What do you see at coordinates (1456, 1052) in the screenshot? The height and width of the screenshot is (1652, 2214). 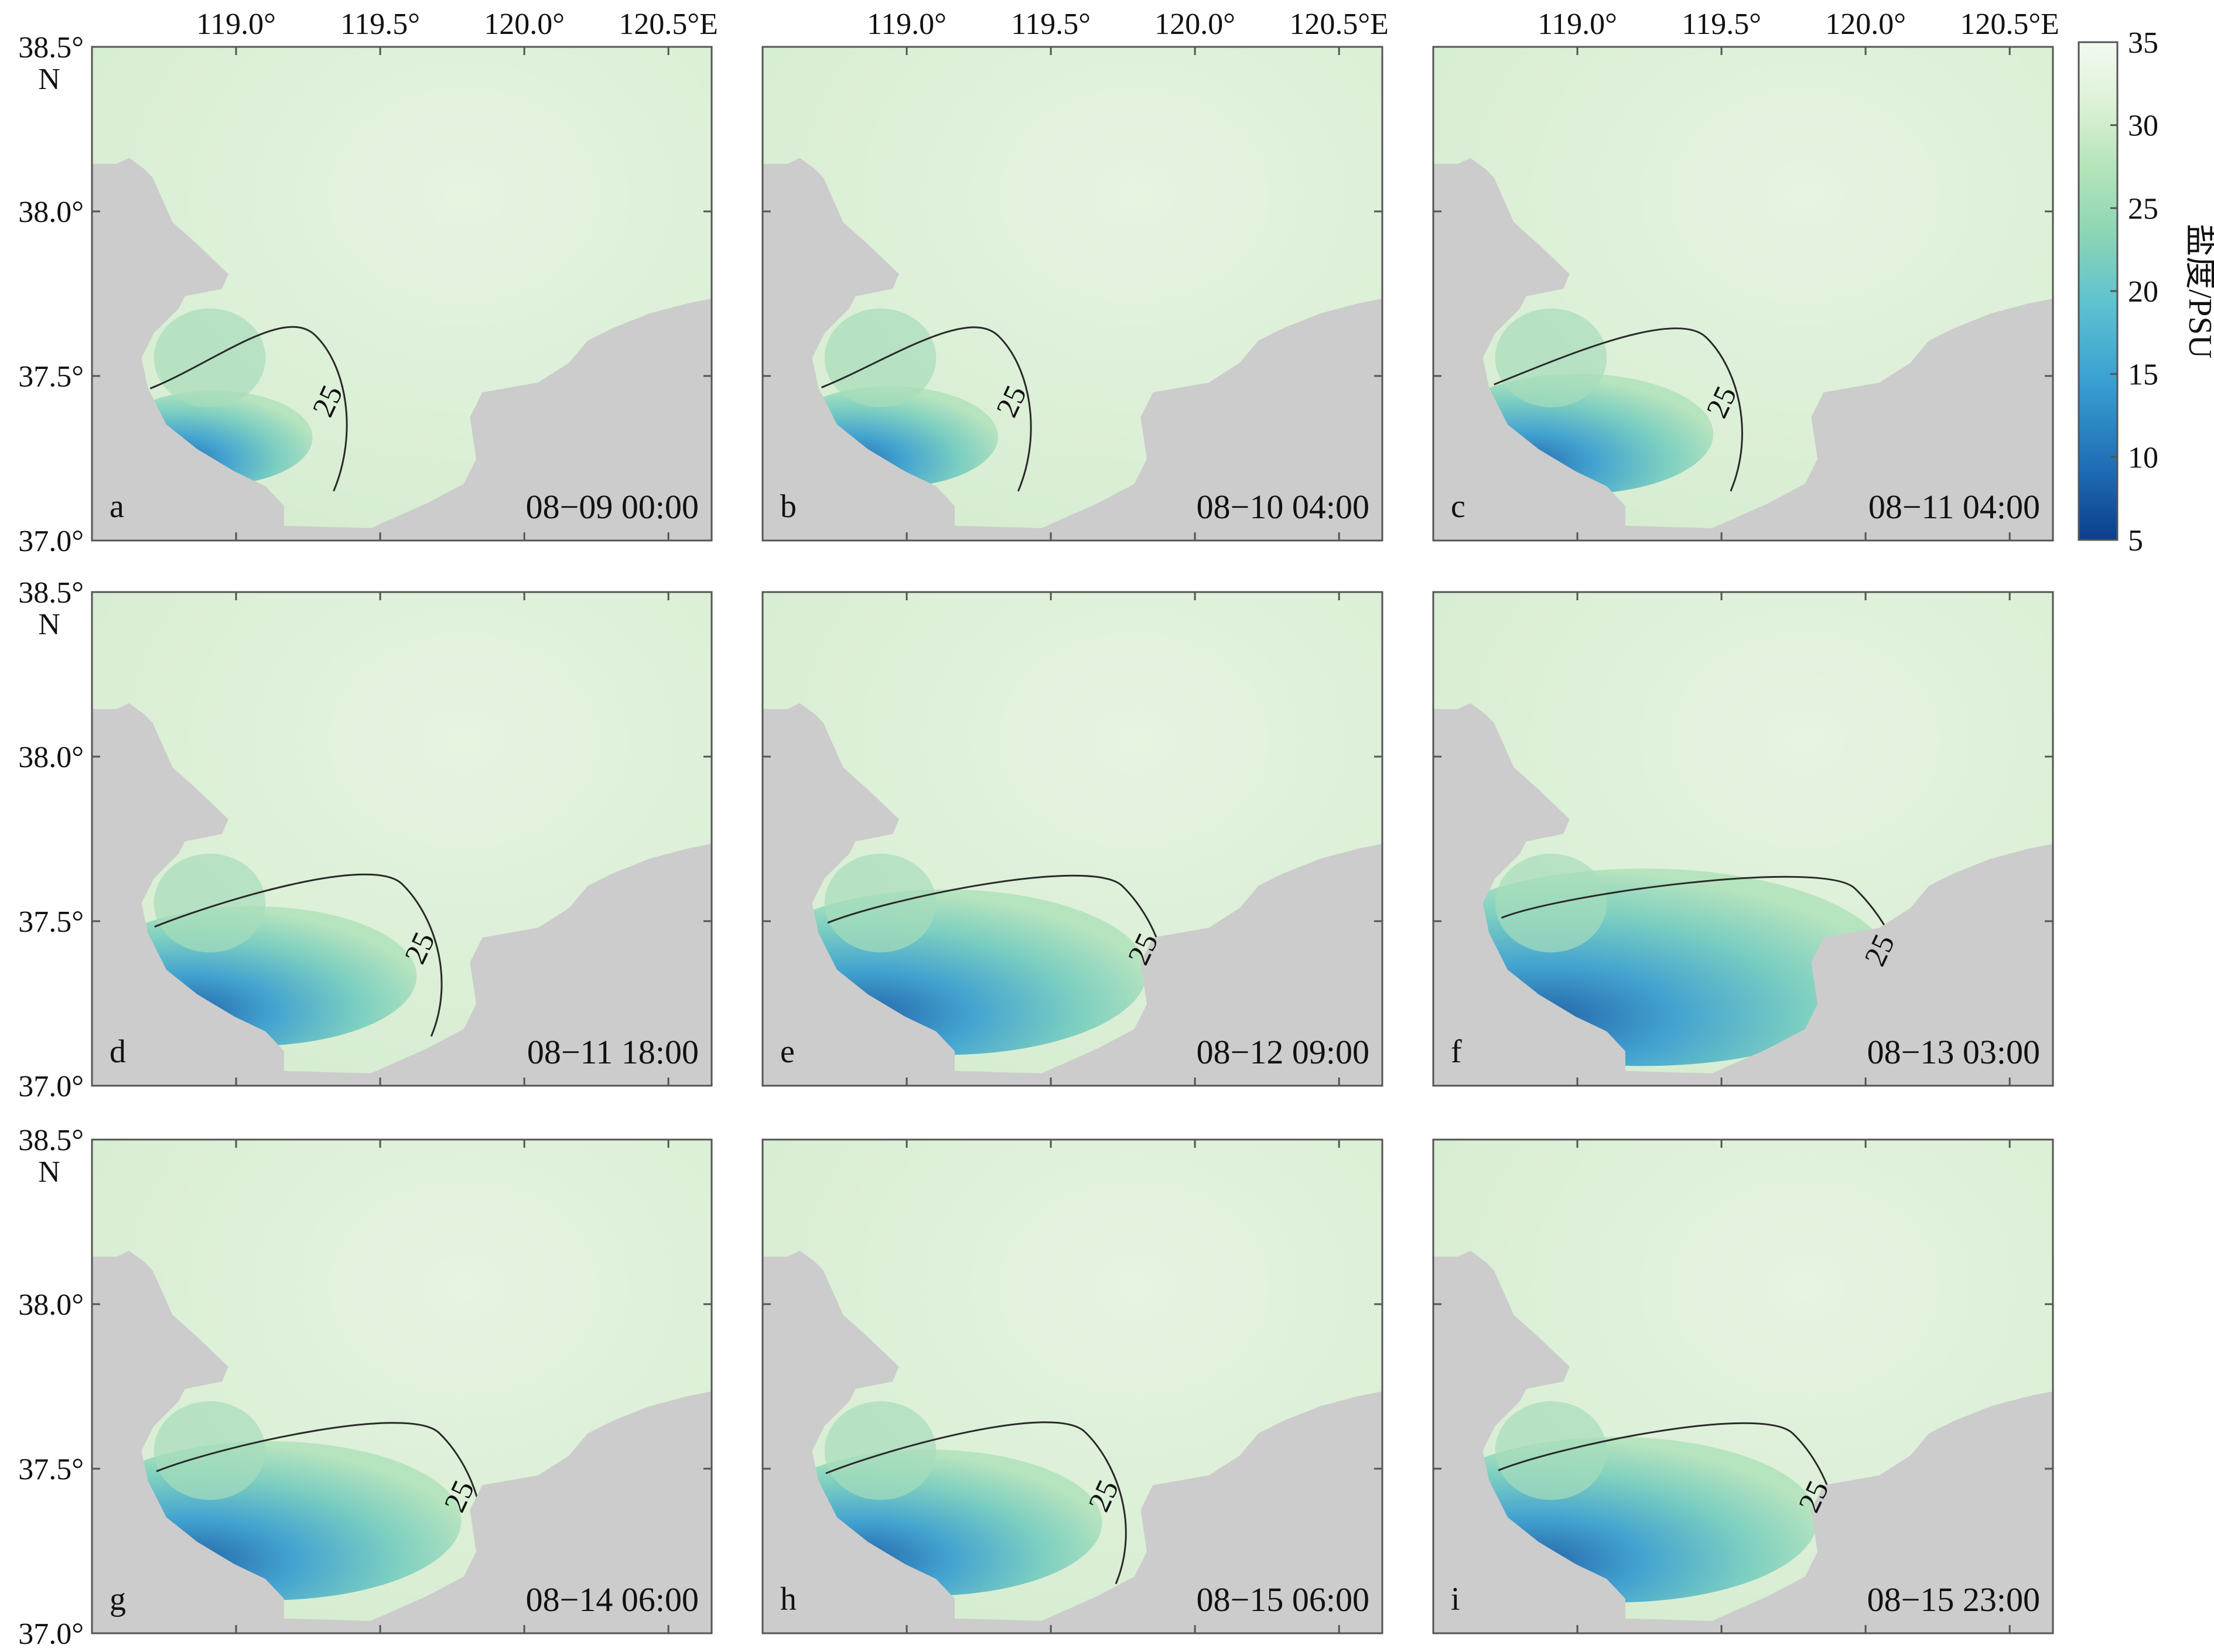 I see `panel-letter: f` at bounding box center [1456, 1052].